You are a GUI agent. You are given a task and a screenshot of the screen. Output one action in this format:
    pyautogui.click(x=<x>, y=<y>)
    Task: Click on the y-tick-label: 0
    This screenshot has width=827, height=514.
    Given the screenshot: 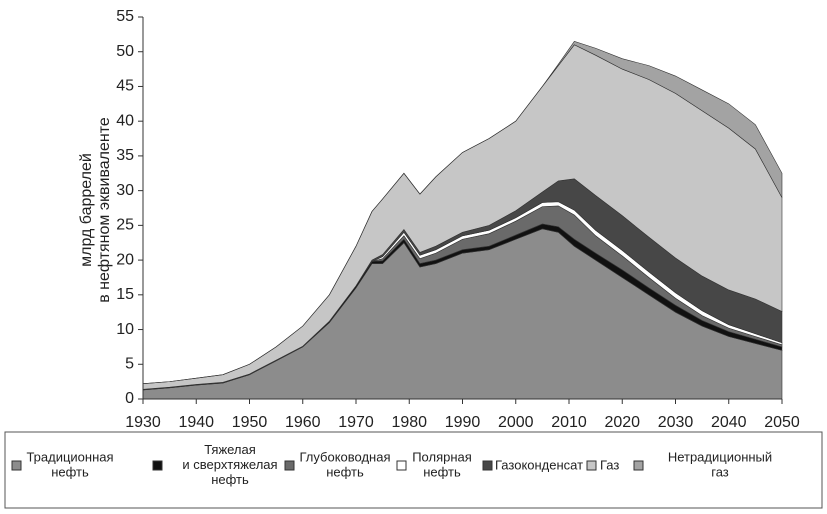 What is the action you would take?
    pyautogui.click(x=129, y=398)
    